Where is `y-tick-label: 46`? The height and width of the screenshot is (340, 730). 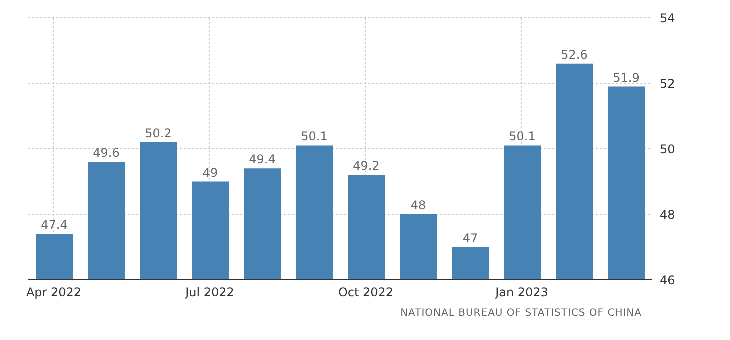 y-tick-label: 46 is located at coordinates (668, 280).